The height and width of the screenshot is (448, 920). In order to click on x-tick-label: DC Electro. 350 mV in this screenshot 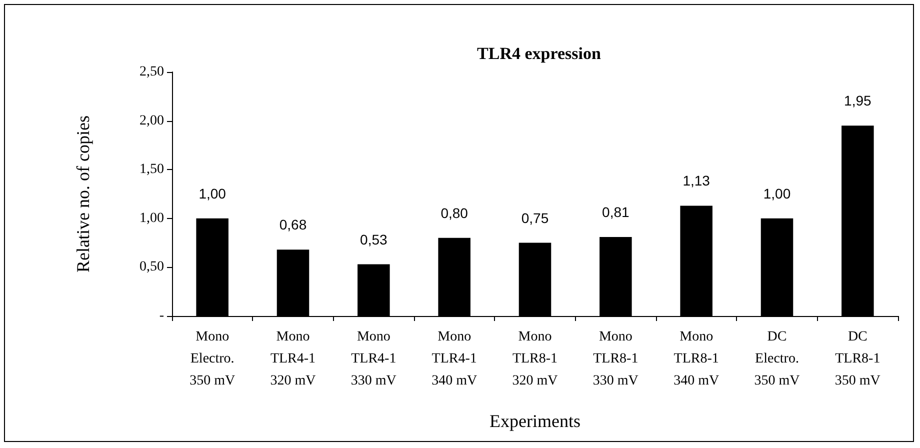, I will do `click(777, 359)`.